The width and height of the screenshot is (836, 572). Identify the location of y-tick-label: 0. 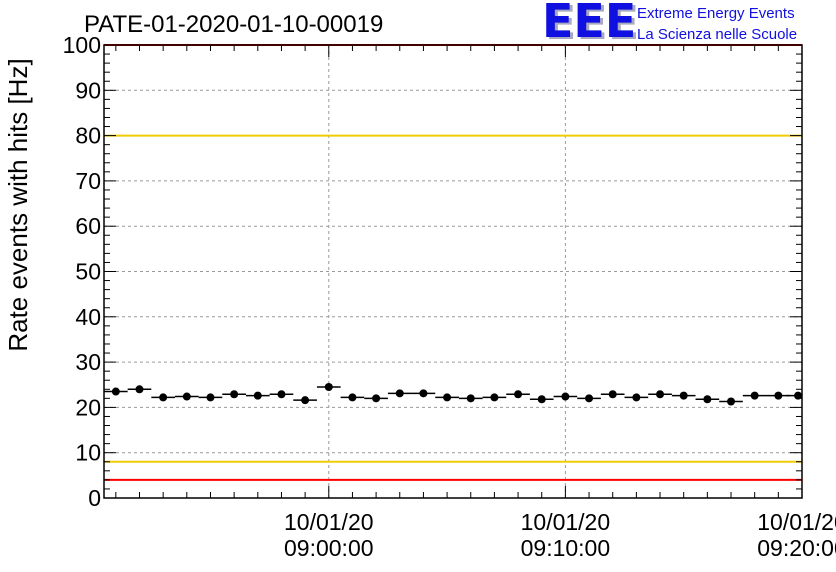
(94, 498).